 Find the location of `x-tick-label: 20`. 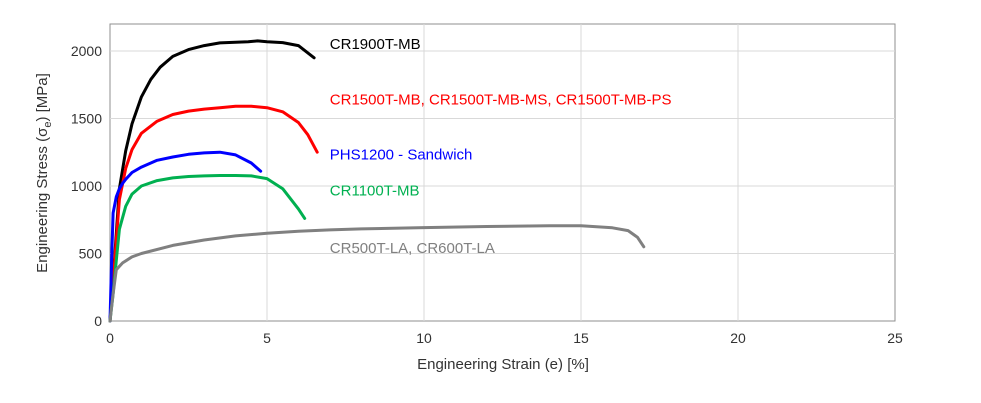

x-tick-label: 20 is located at coordinates (738, 338).